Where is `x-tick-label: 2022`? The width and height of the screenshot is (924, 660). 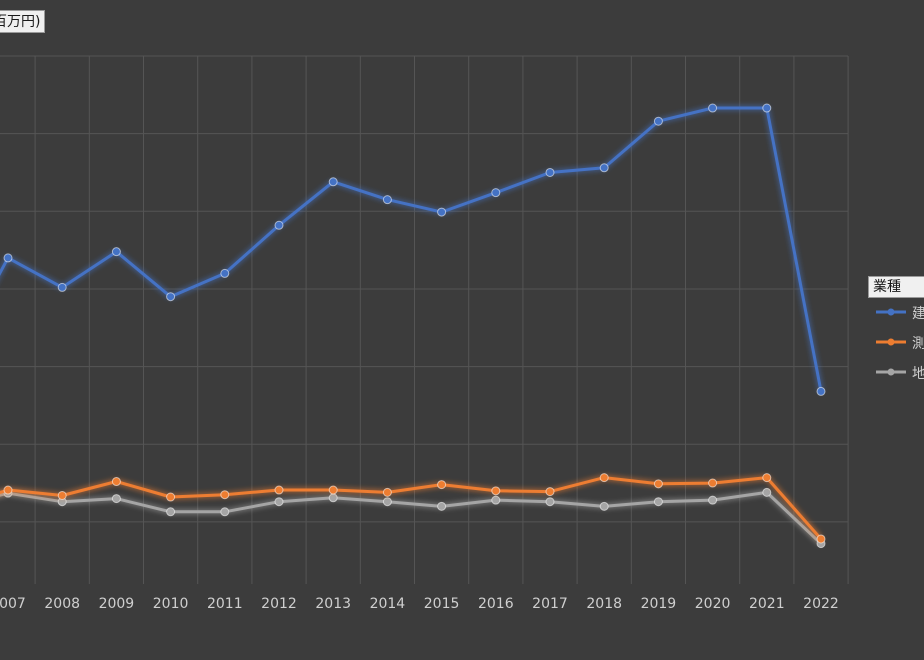 x-tick-label: 2022 is located at coordinates (821, 604).